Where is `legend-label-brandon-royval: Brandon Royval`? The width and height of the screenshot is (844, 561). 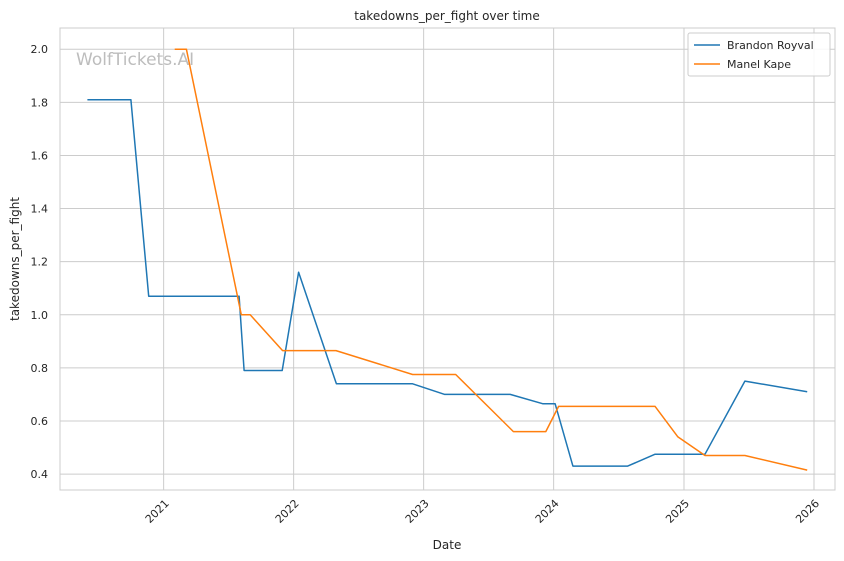 legend-label-brandon-royval: Brandon Royval is located at coordinates (770, 45).